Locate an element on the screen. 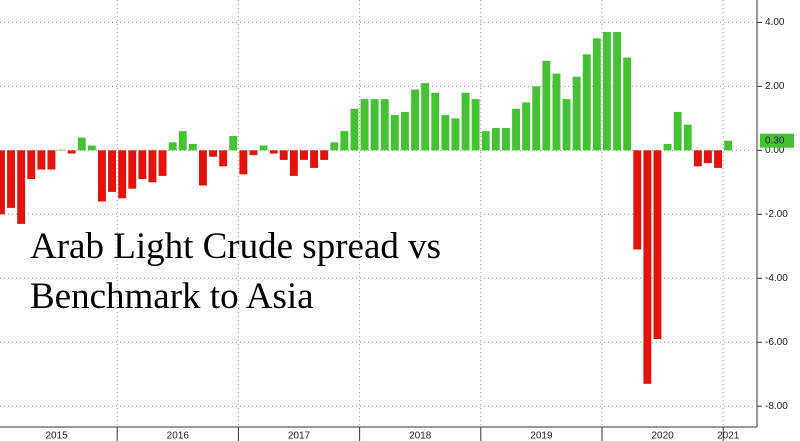 Image resolution: width=800 pixels, height=441 pixels. x-tick-label: 2017 is located at coordinates (299, 436).